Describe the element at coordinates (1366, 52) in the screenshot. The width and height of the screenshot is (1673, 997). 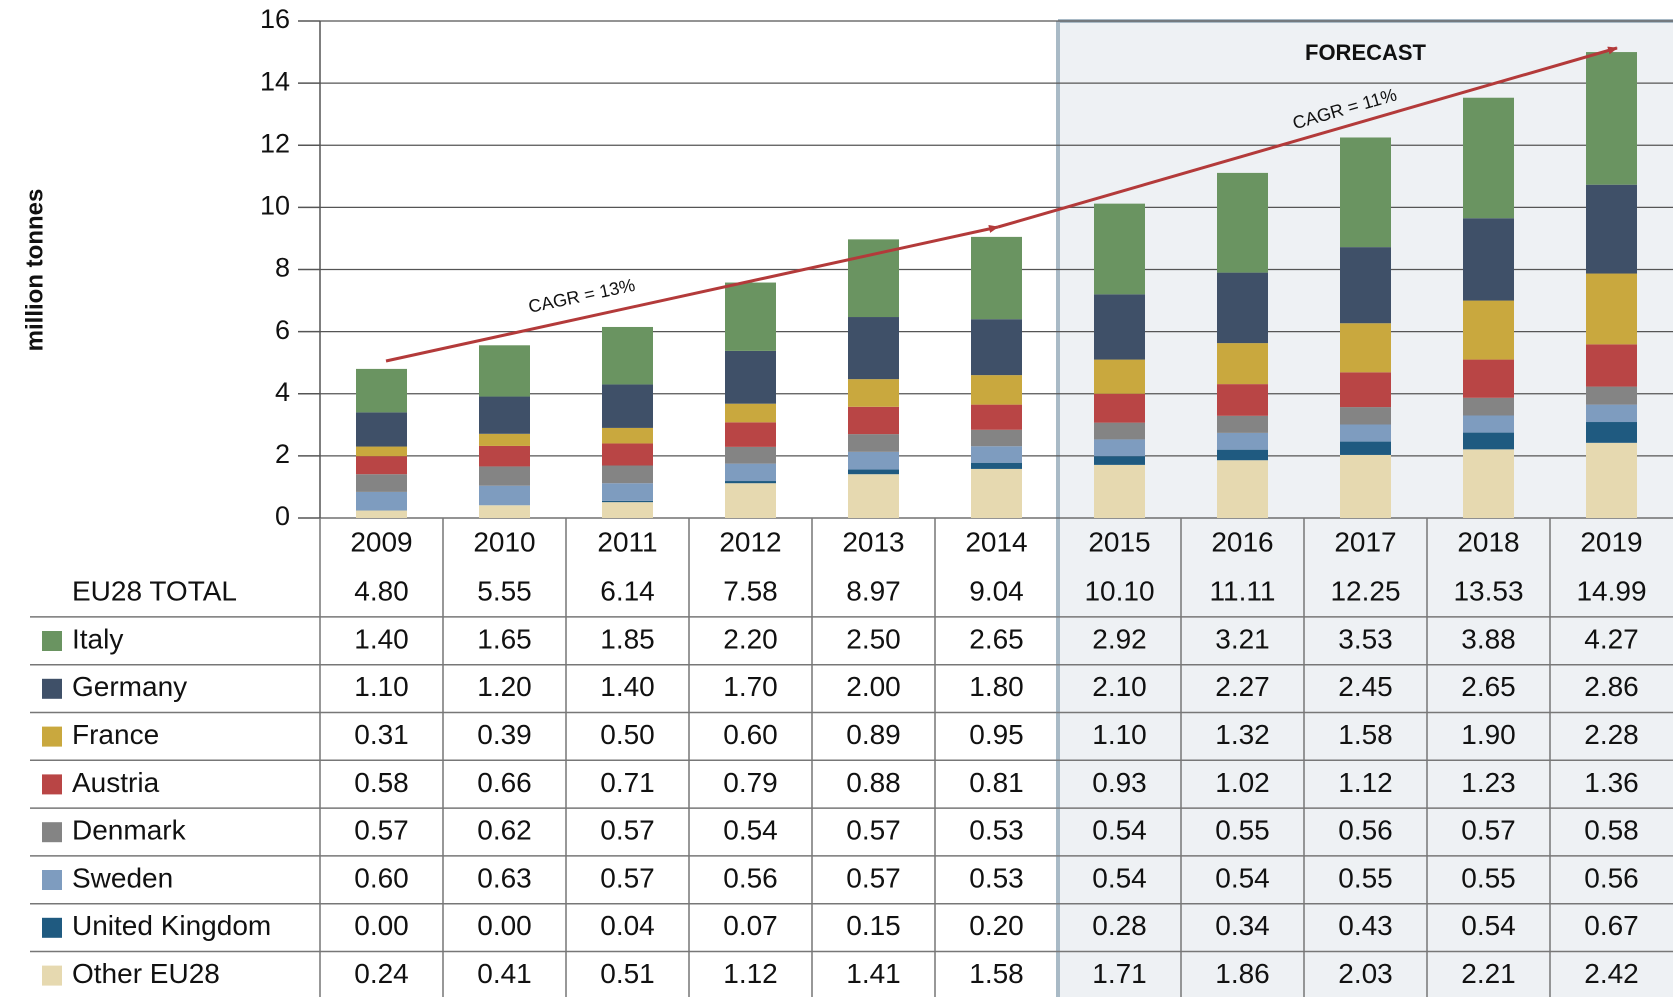
I see `forecast-label: FORECAST` at that location.